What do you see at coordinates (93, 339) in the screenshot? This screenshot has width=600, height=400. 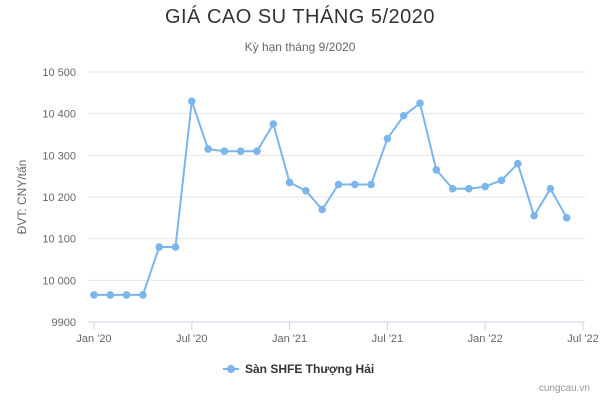 I see `x-tick-label: Jan '20` at bounding box center [93, 339].